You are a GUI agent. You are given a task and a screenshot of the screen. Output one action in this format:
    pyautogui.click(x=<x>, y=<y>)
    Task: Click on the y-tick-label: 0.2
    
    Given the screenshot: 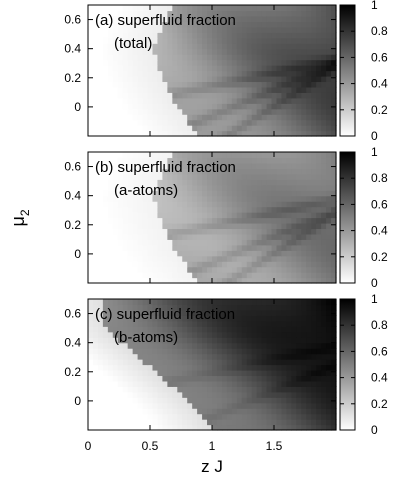 What is the action you would take?
    pyautogui.click(x=72, y=225)
    